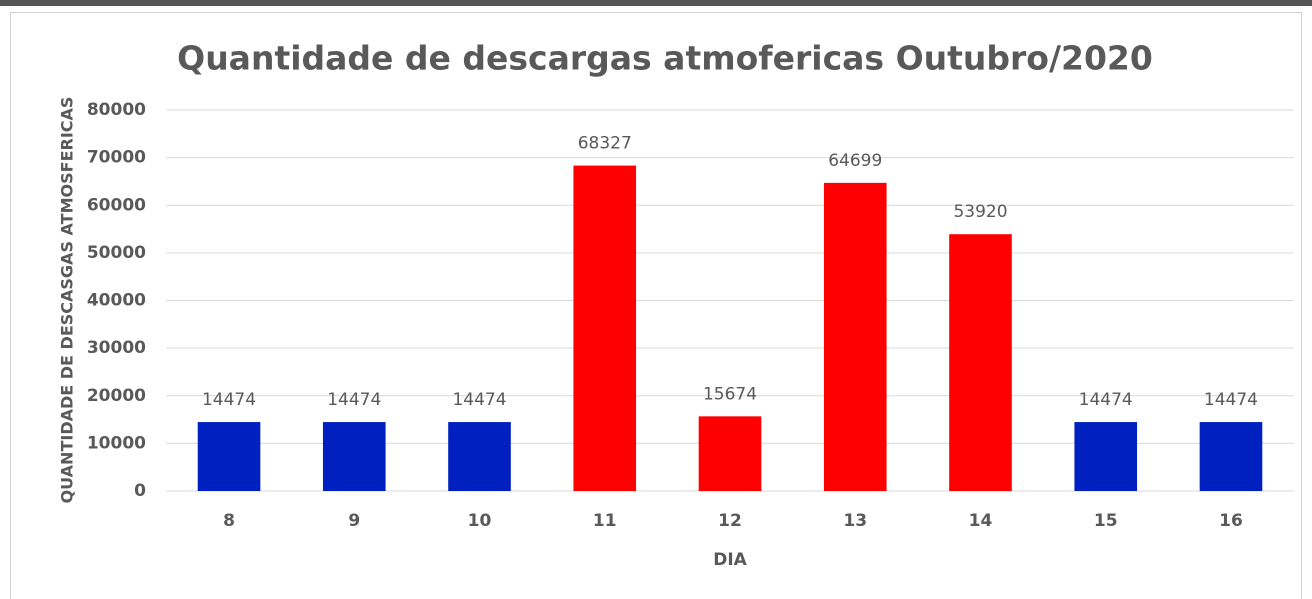  Describe the element at coordinates (116, 301) in the screenshot. I see `y-tick-label: 40000` at that location.